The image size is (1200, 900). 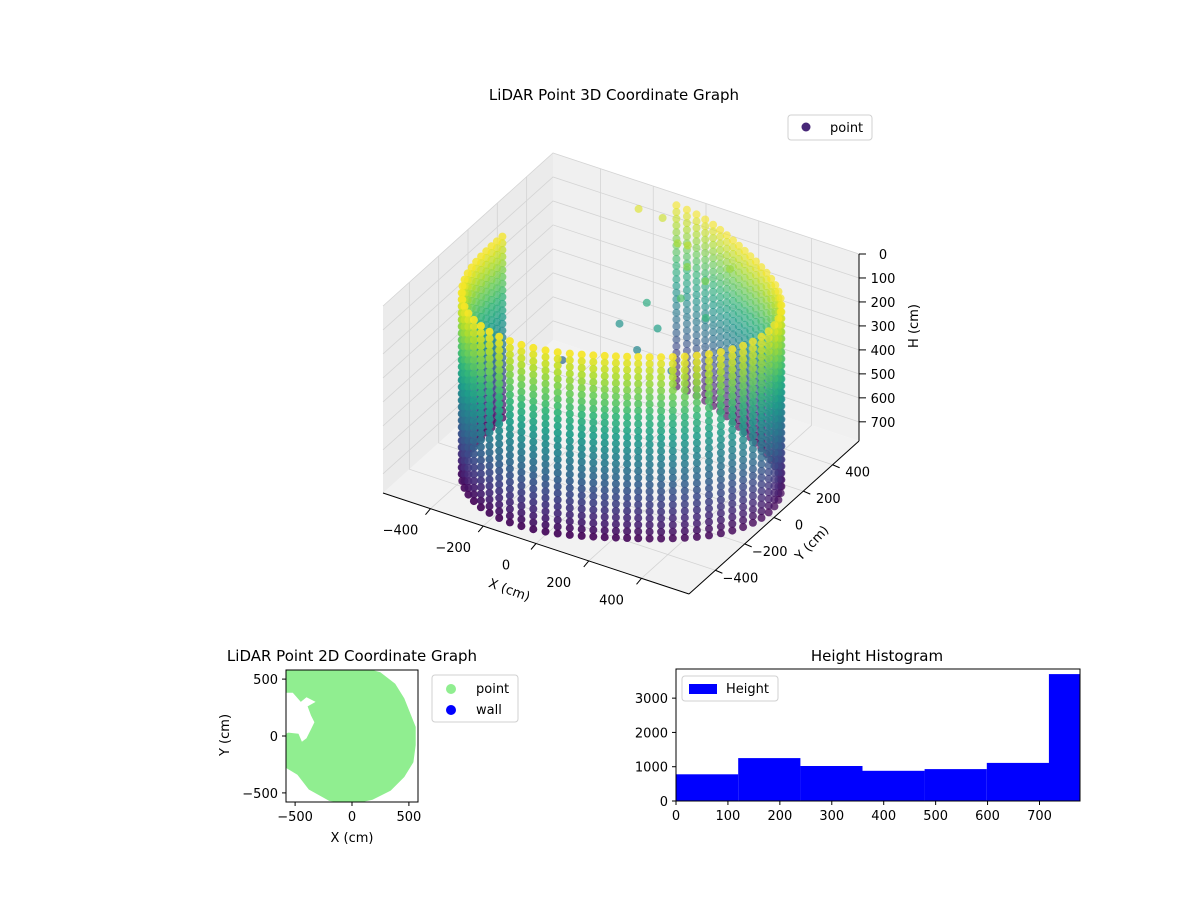 What do you see at coordinates (878, 735) in the screenshot?
I see `histogram-frame` at bounding box center [878, 735].